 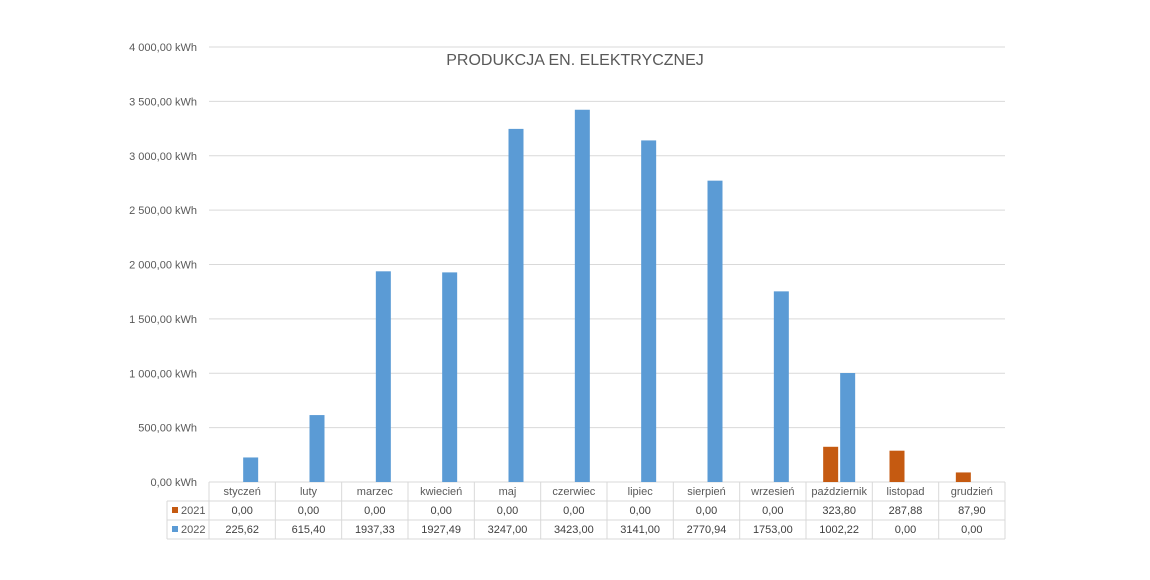 What do you see at coordinates (163, 157) in the screenshot?
I see `y-tick-label: 3 000,00 kWh` at bounding box center [163, 157].